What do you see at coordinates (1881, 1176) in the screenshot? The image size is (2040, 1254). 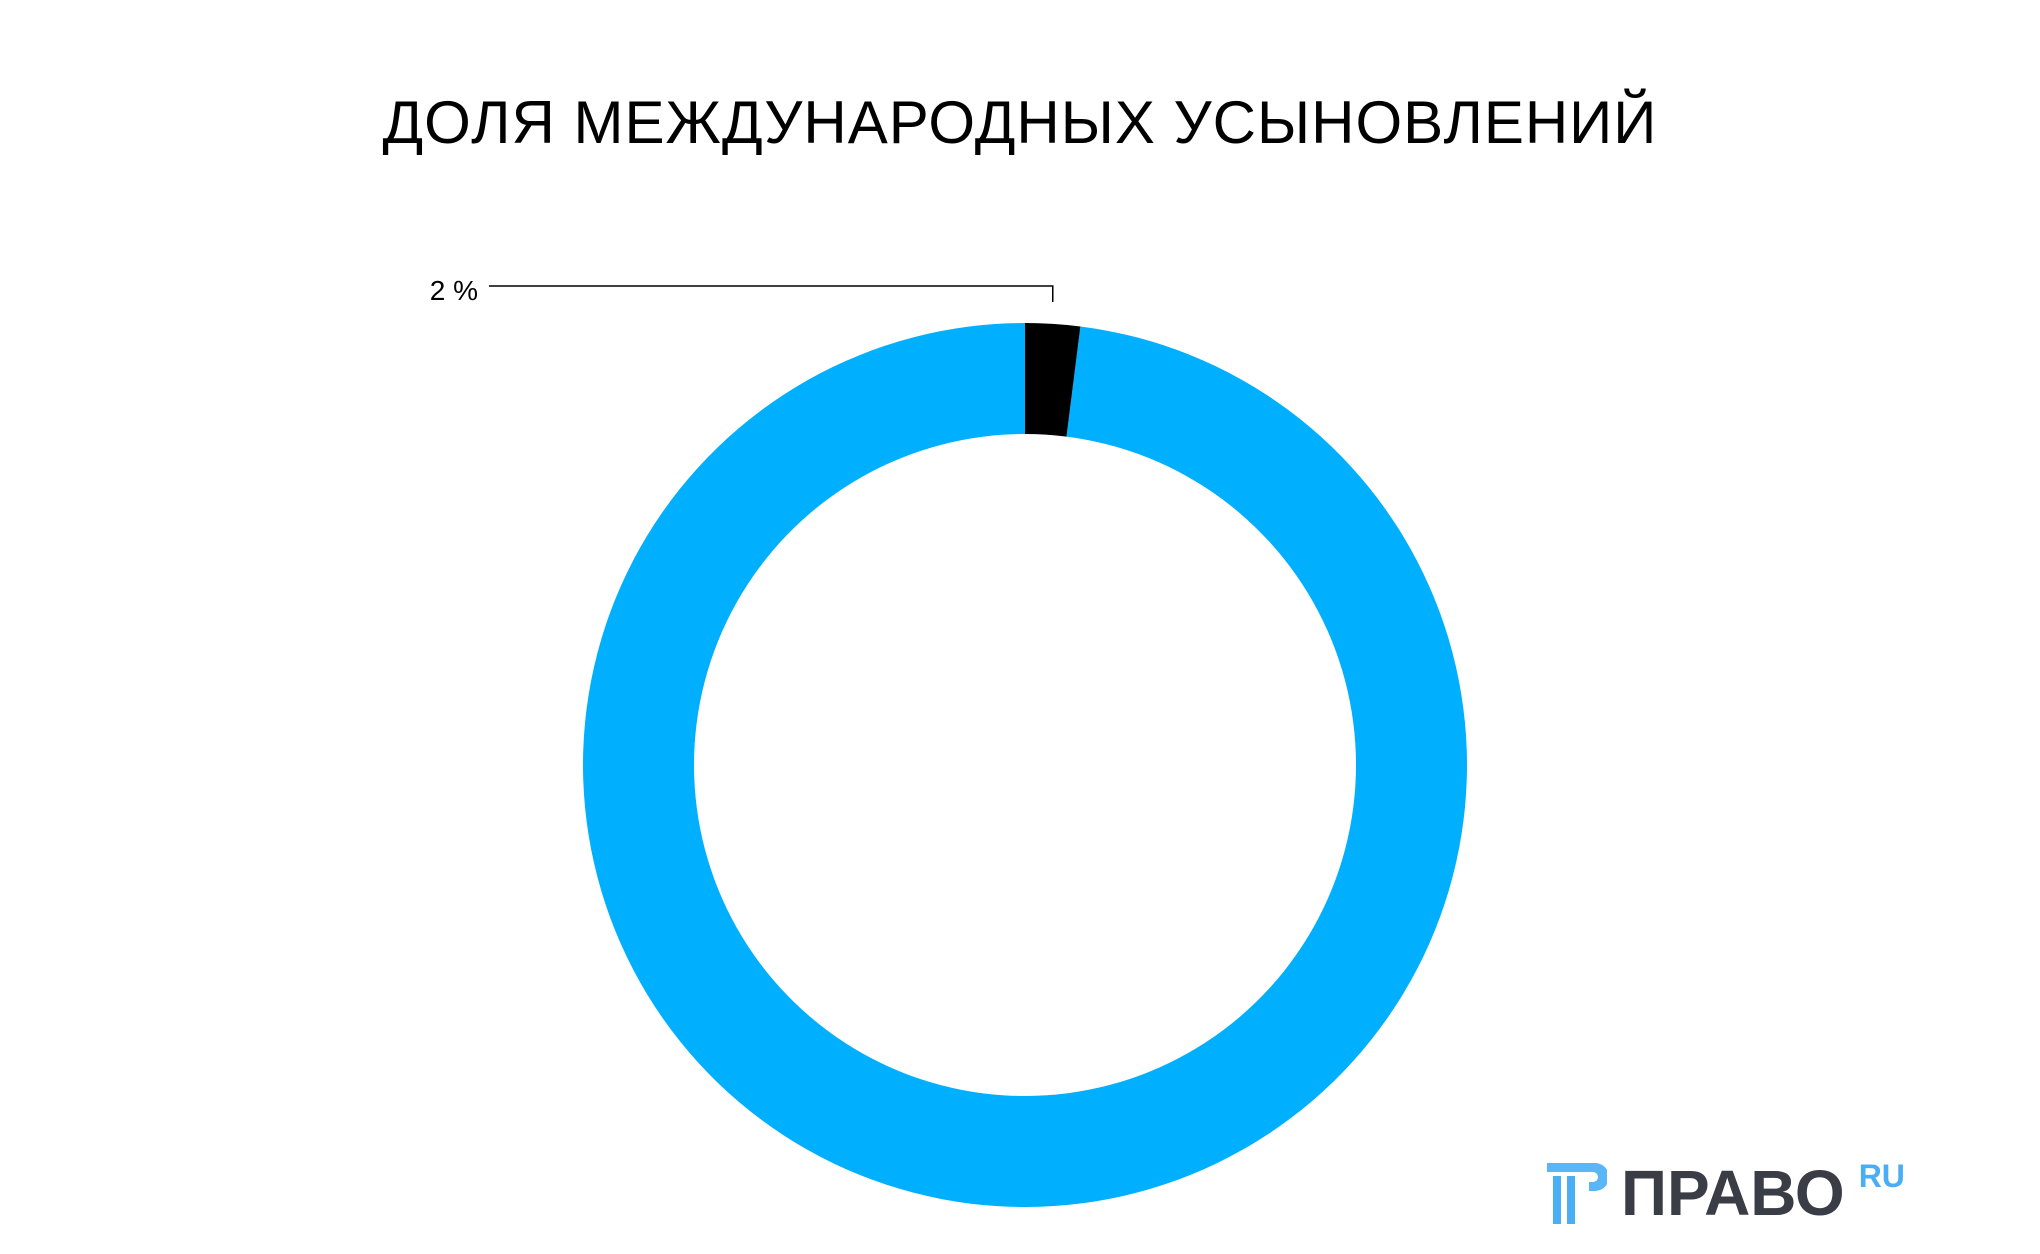 I see `logo-suffix: RU` at bounding box center [1881, 1176].